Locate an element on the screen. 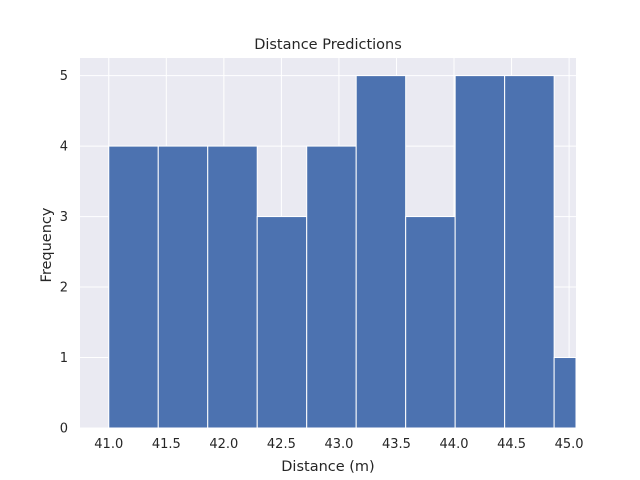 The width and height of the screenshot is (640, 480). x-tick-label: 42.0 is located at coordinates (223, 444).